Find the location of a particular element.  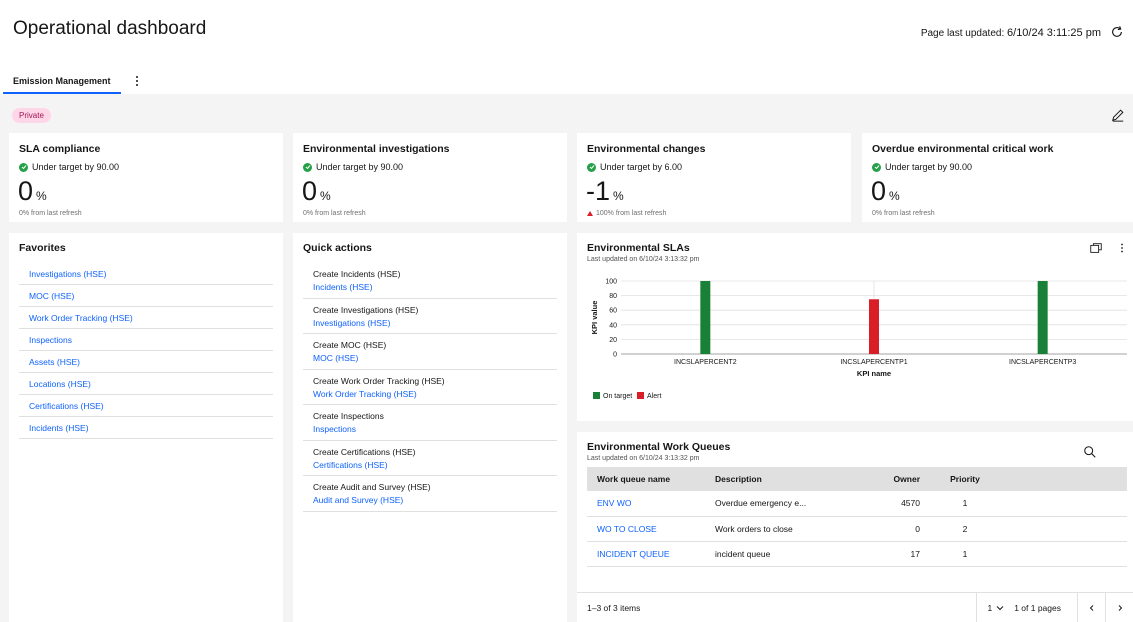

bar-incslapercentp1 is located at coordinates (874, 326).